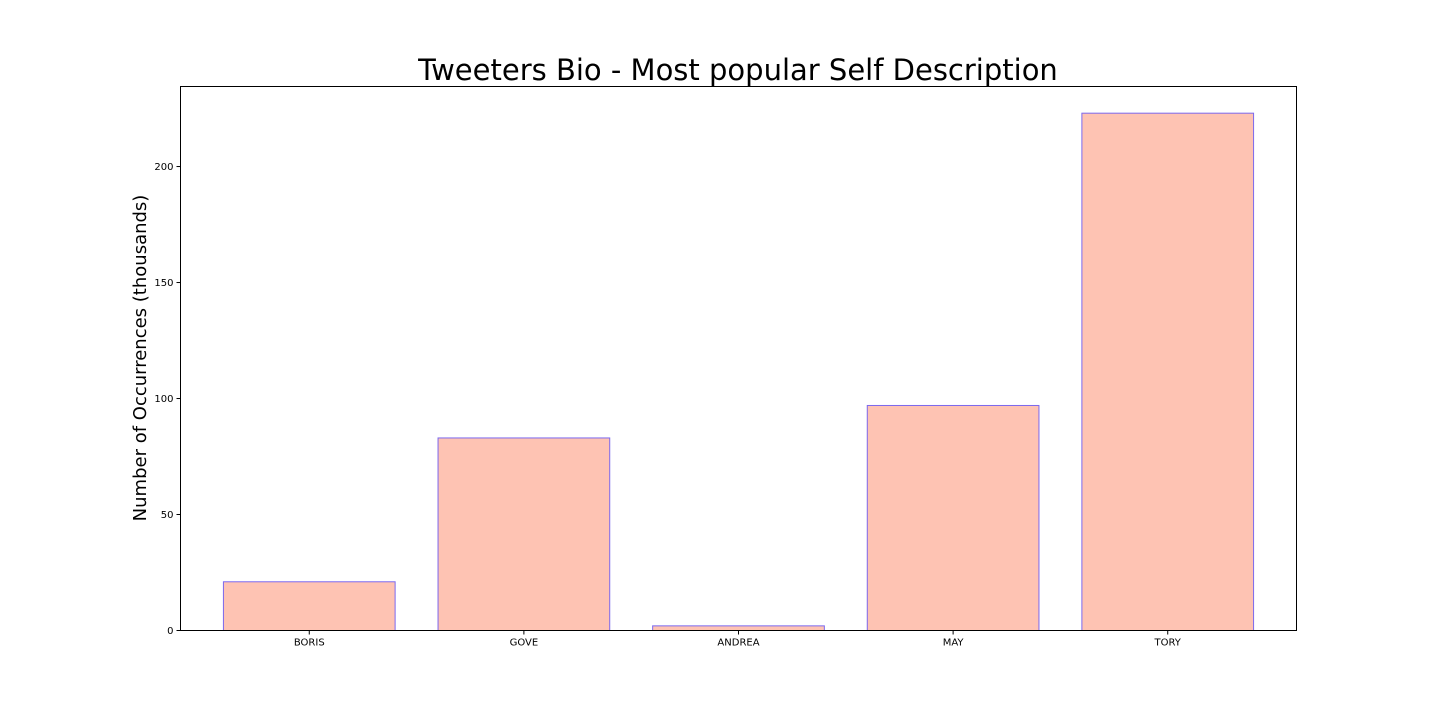 Image resolution: width=1440 pixels, height=720 pixels. What do you see at coordinates (953, 517) in the screenshot?
I see `bar-may` at bounding box center [953, 517].